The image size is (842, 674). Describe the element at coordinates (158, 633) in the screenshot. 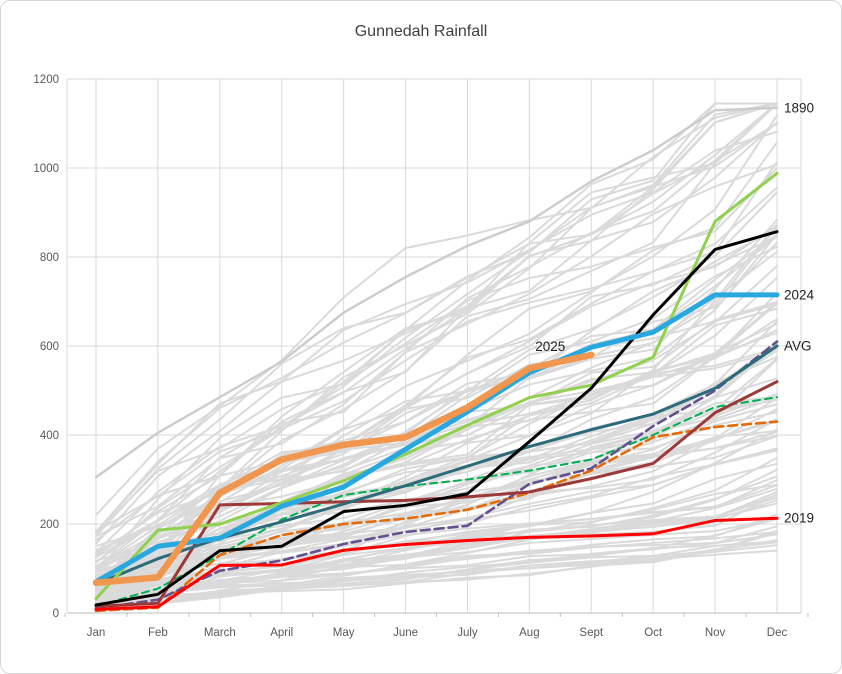

I see `x-tick-label: Feb` at that location.